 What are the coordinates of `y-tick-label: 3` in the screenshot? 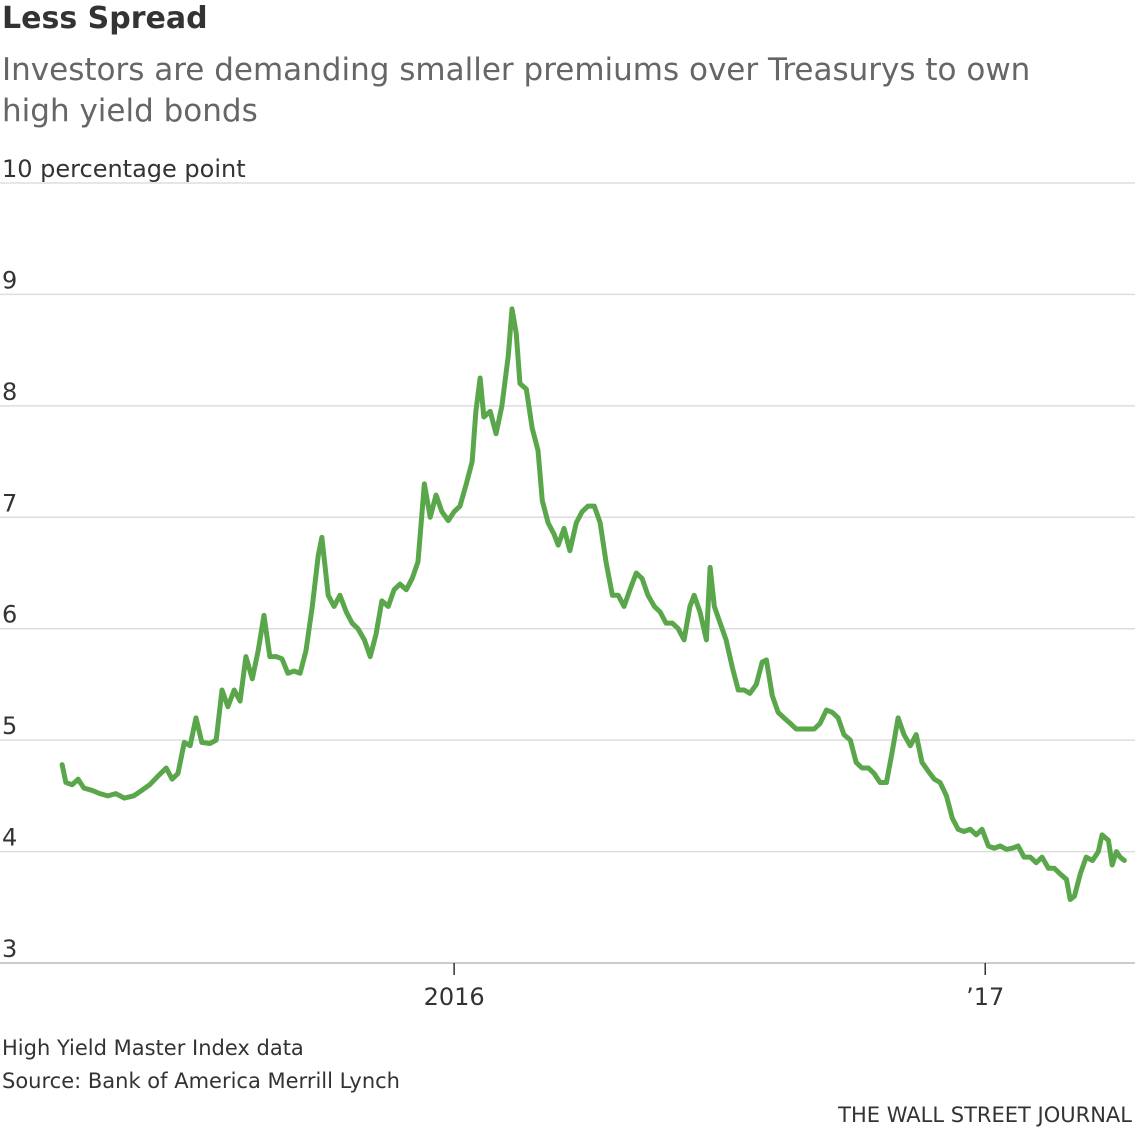 It's located at (9, 949).